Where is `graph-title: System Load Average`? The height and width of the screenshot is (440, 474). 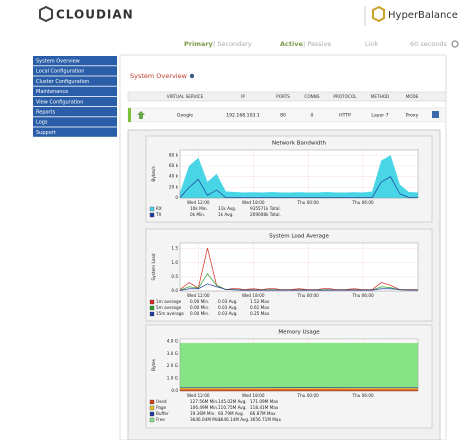 graph-title: System Load Average is located at coordinates (299, 237).